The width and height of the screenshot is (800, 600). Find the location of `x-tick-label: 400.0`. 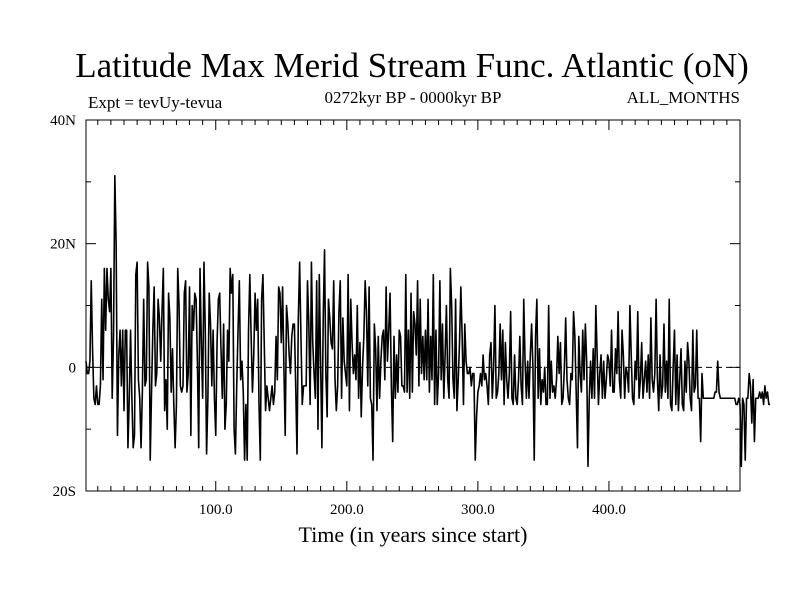

x-tick-label: 400.0 is located at coordinates (609, 510).